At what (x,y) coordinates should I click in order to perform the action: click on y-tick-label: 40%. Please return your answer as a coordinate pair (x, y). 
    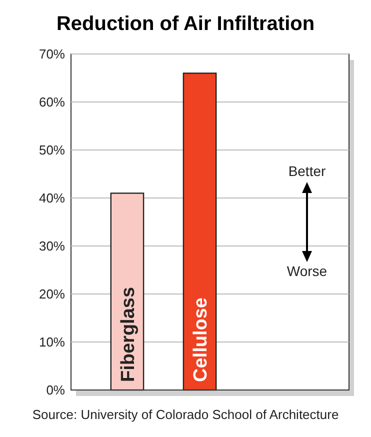
    Looking at the image, I should click on (52, 198).